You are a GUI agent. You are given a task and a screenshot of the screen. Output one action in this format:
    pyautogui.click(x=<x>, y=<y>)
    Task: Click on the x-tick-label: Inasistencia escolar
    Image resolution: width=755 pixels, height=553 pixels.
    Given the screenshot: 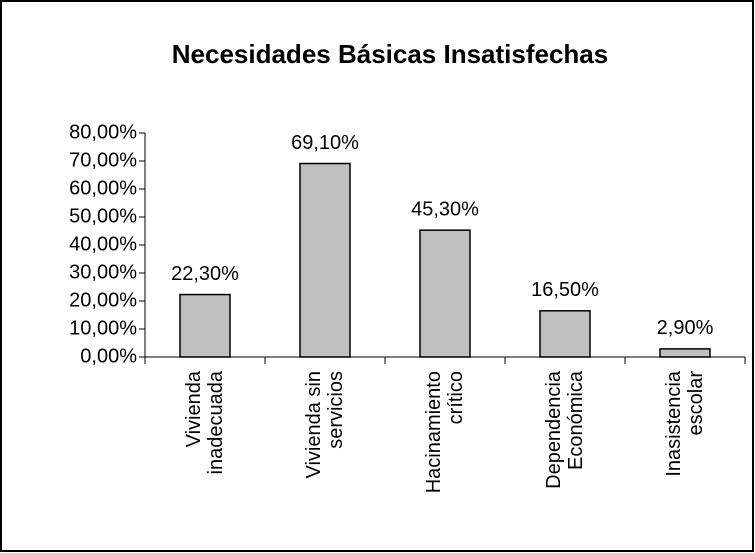 What is the action you would take?
    pyautogui.click(x=685, y=424)
    